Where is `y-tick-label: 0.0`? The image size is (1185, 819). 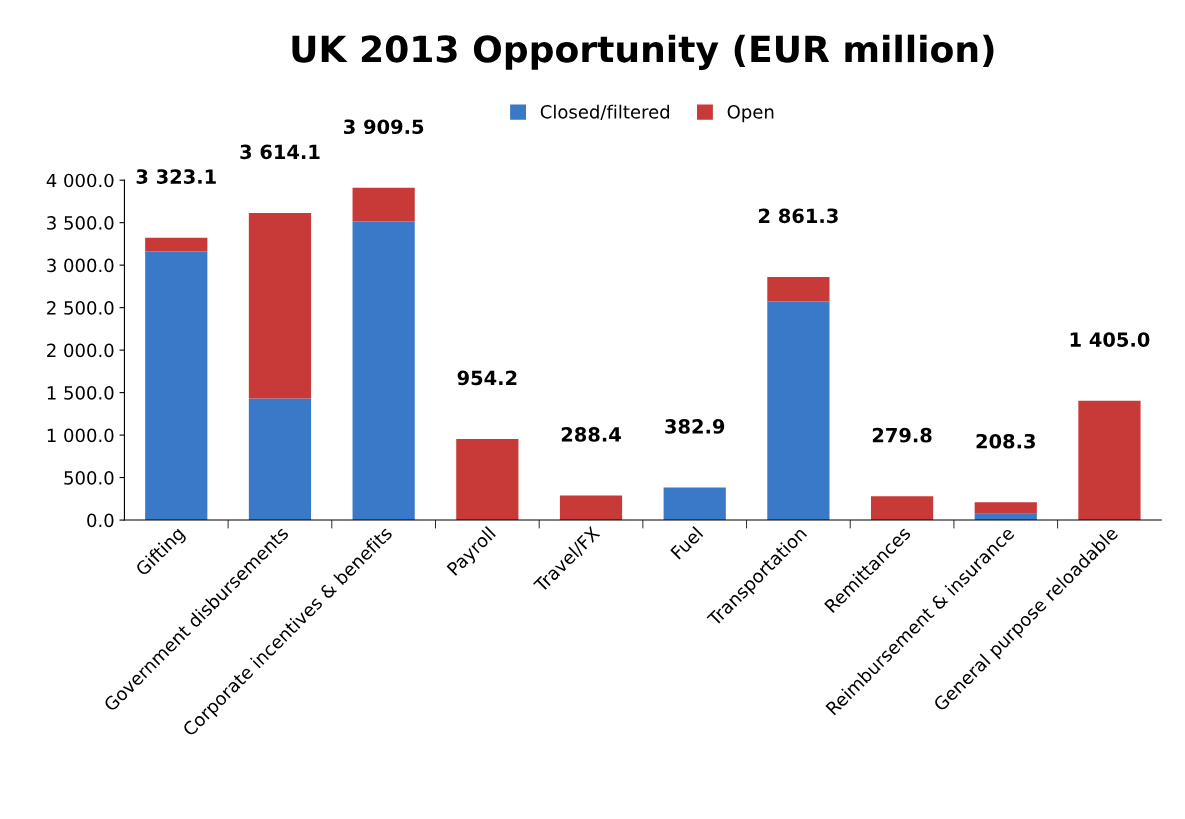
y-tick-label: 0.0 is located at coordinates (100, 520).